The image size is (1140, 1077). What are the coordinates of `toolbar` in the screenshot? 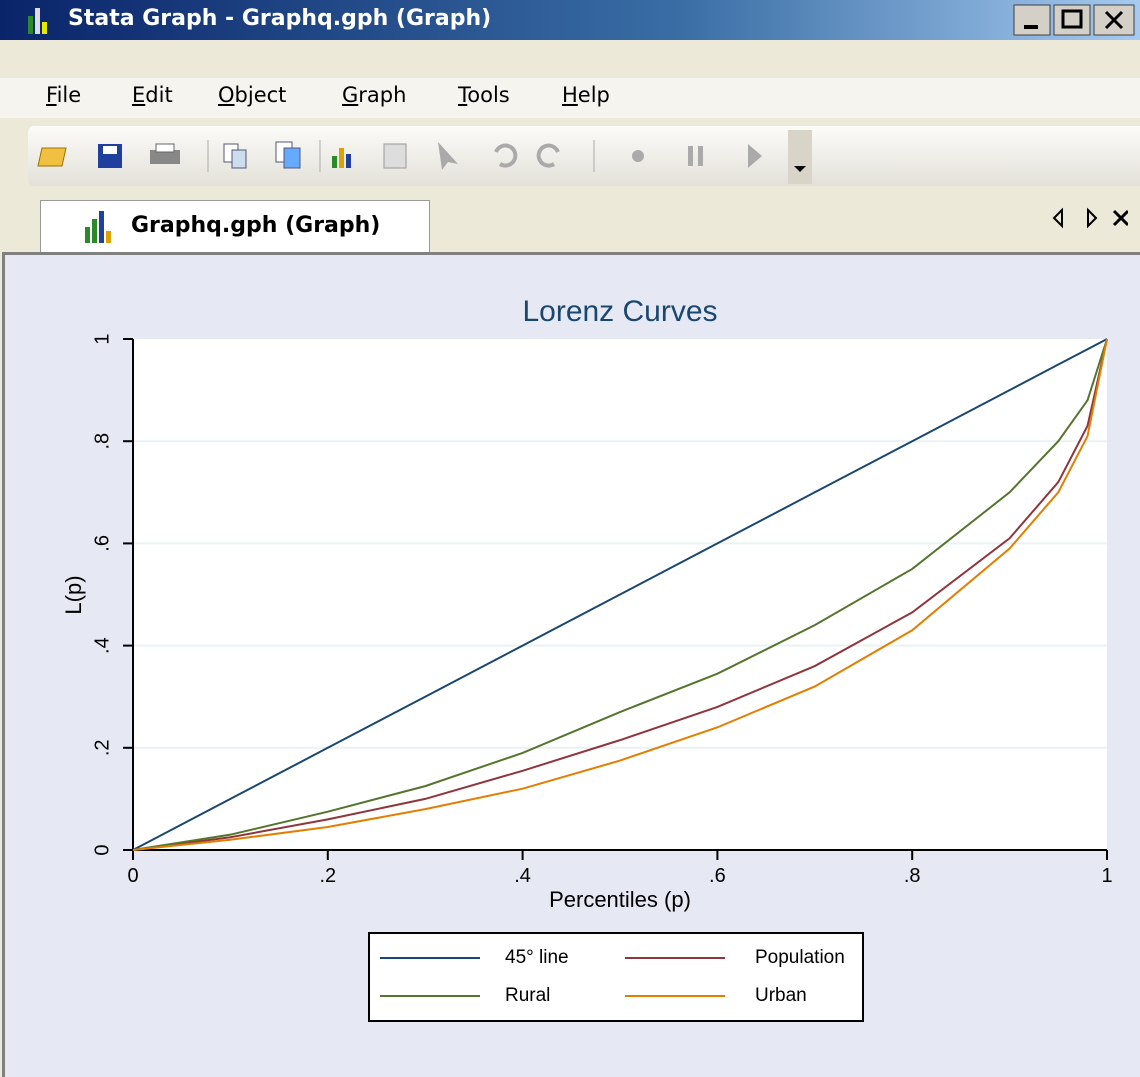 It's located at (584, 156).